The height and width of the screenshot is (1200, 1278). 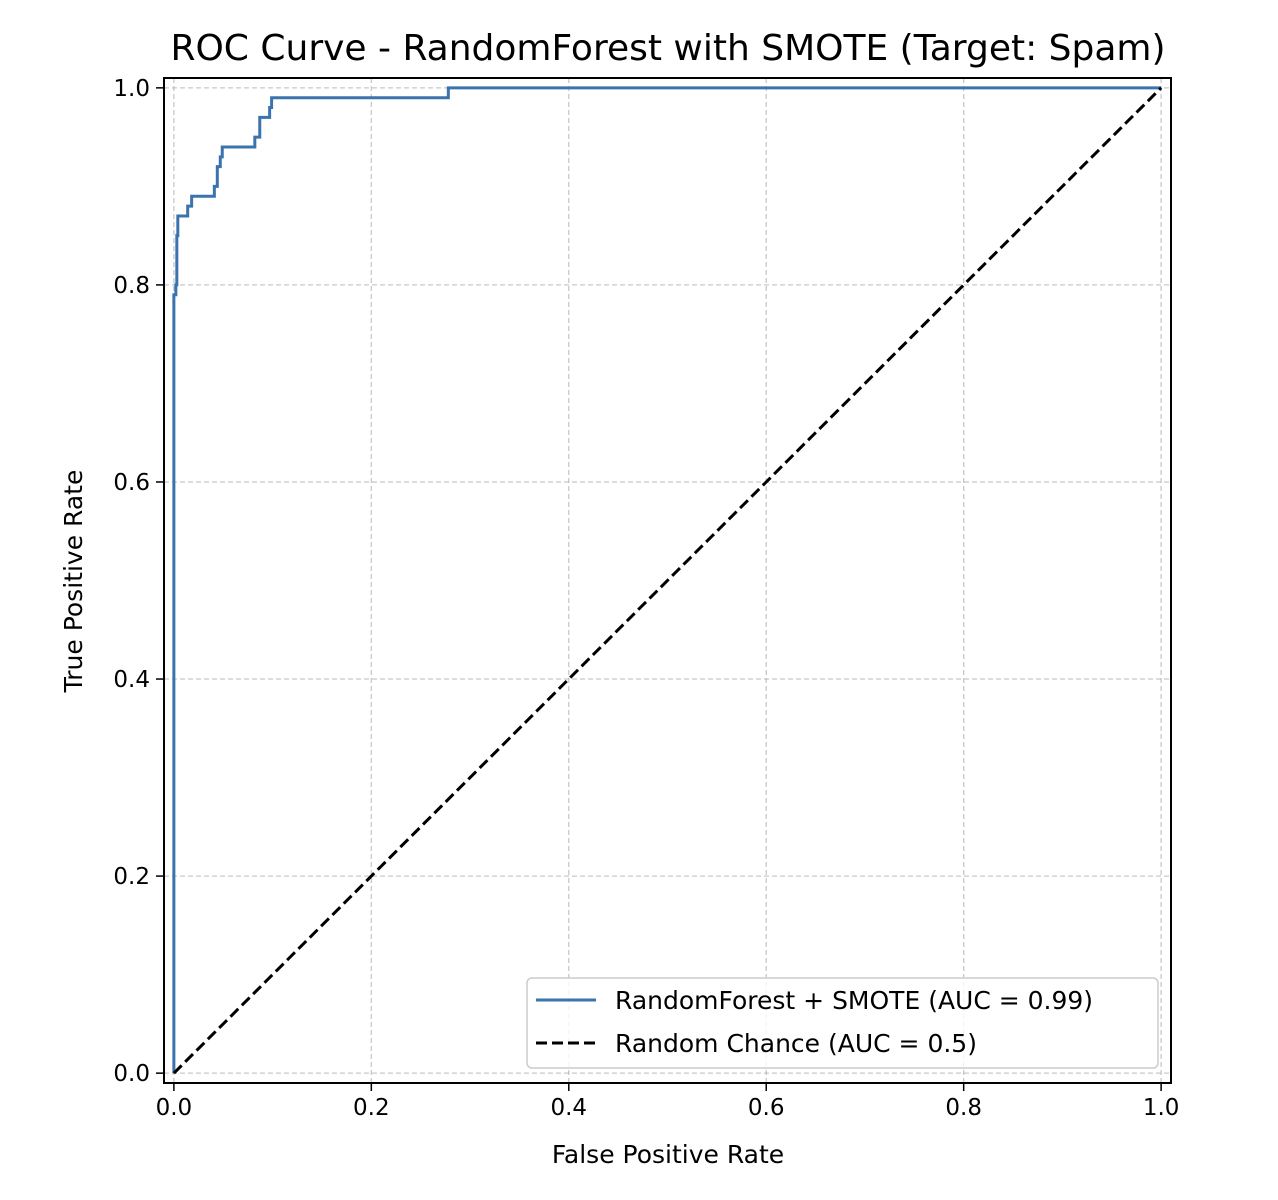 What do you see at coordinates (131, 89) in the screenshot?
I see `y-tick-label: 1.0` at bounding box center [131, 89].